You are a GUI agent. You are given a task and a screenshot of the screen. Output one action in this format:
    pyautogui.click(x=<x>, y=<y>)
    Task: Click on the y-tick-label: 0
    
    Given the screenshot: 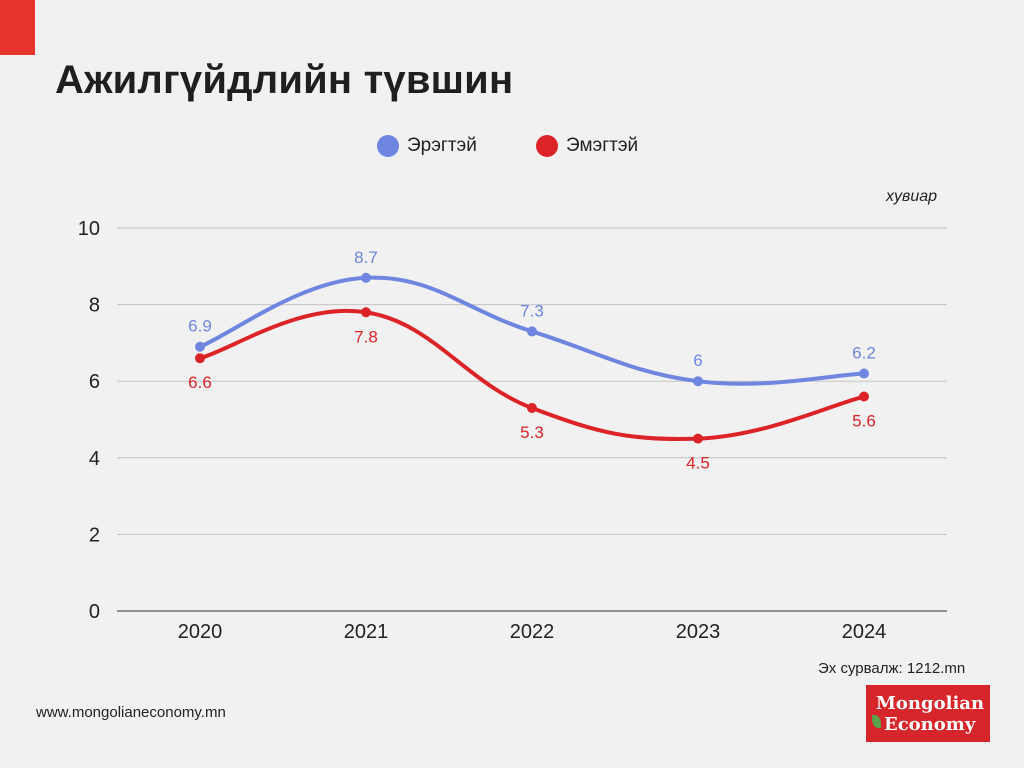 What is the action you would take?
    pyautogui.click(x=94, y=612)
    